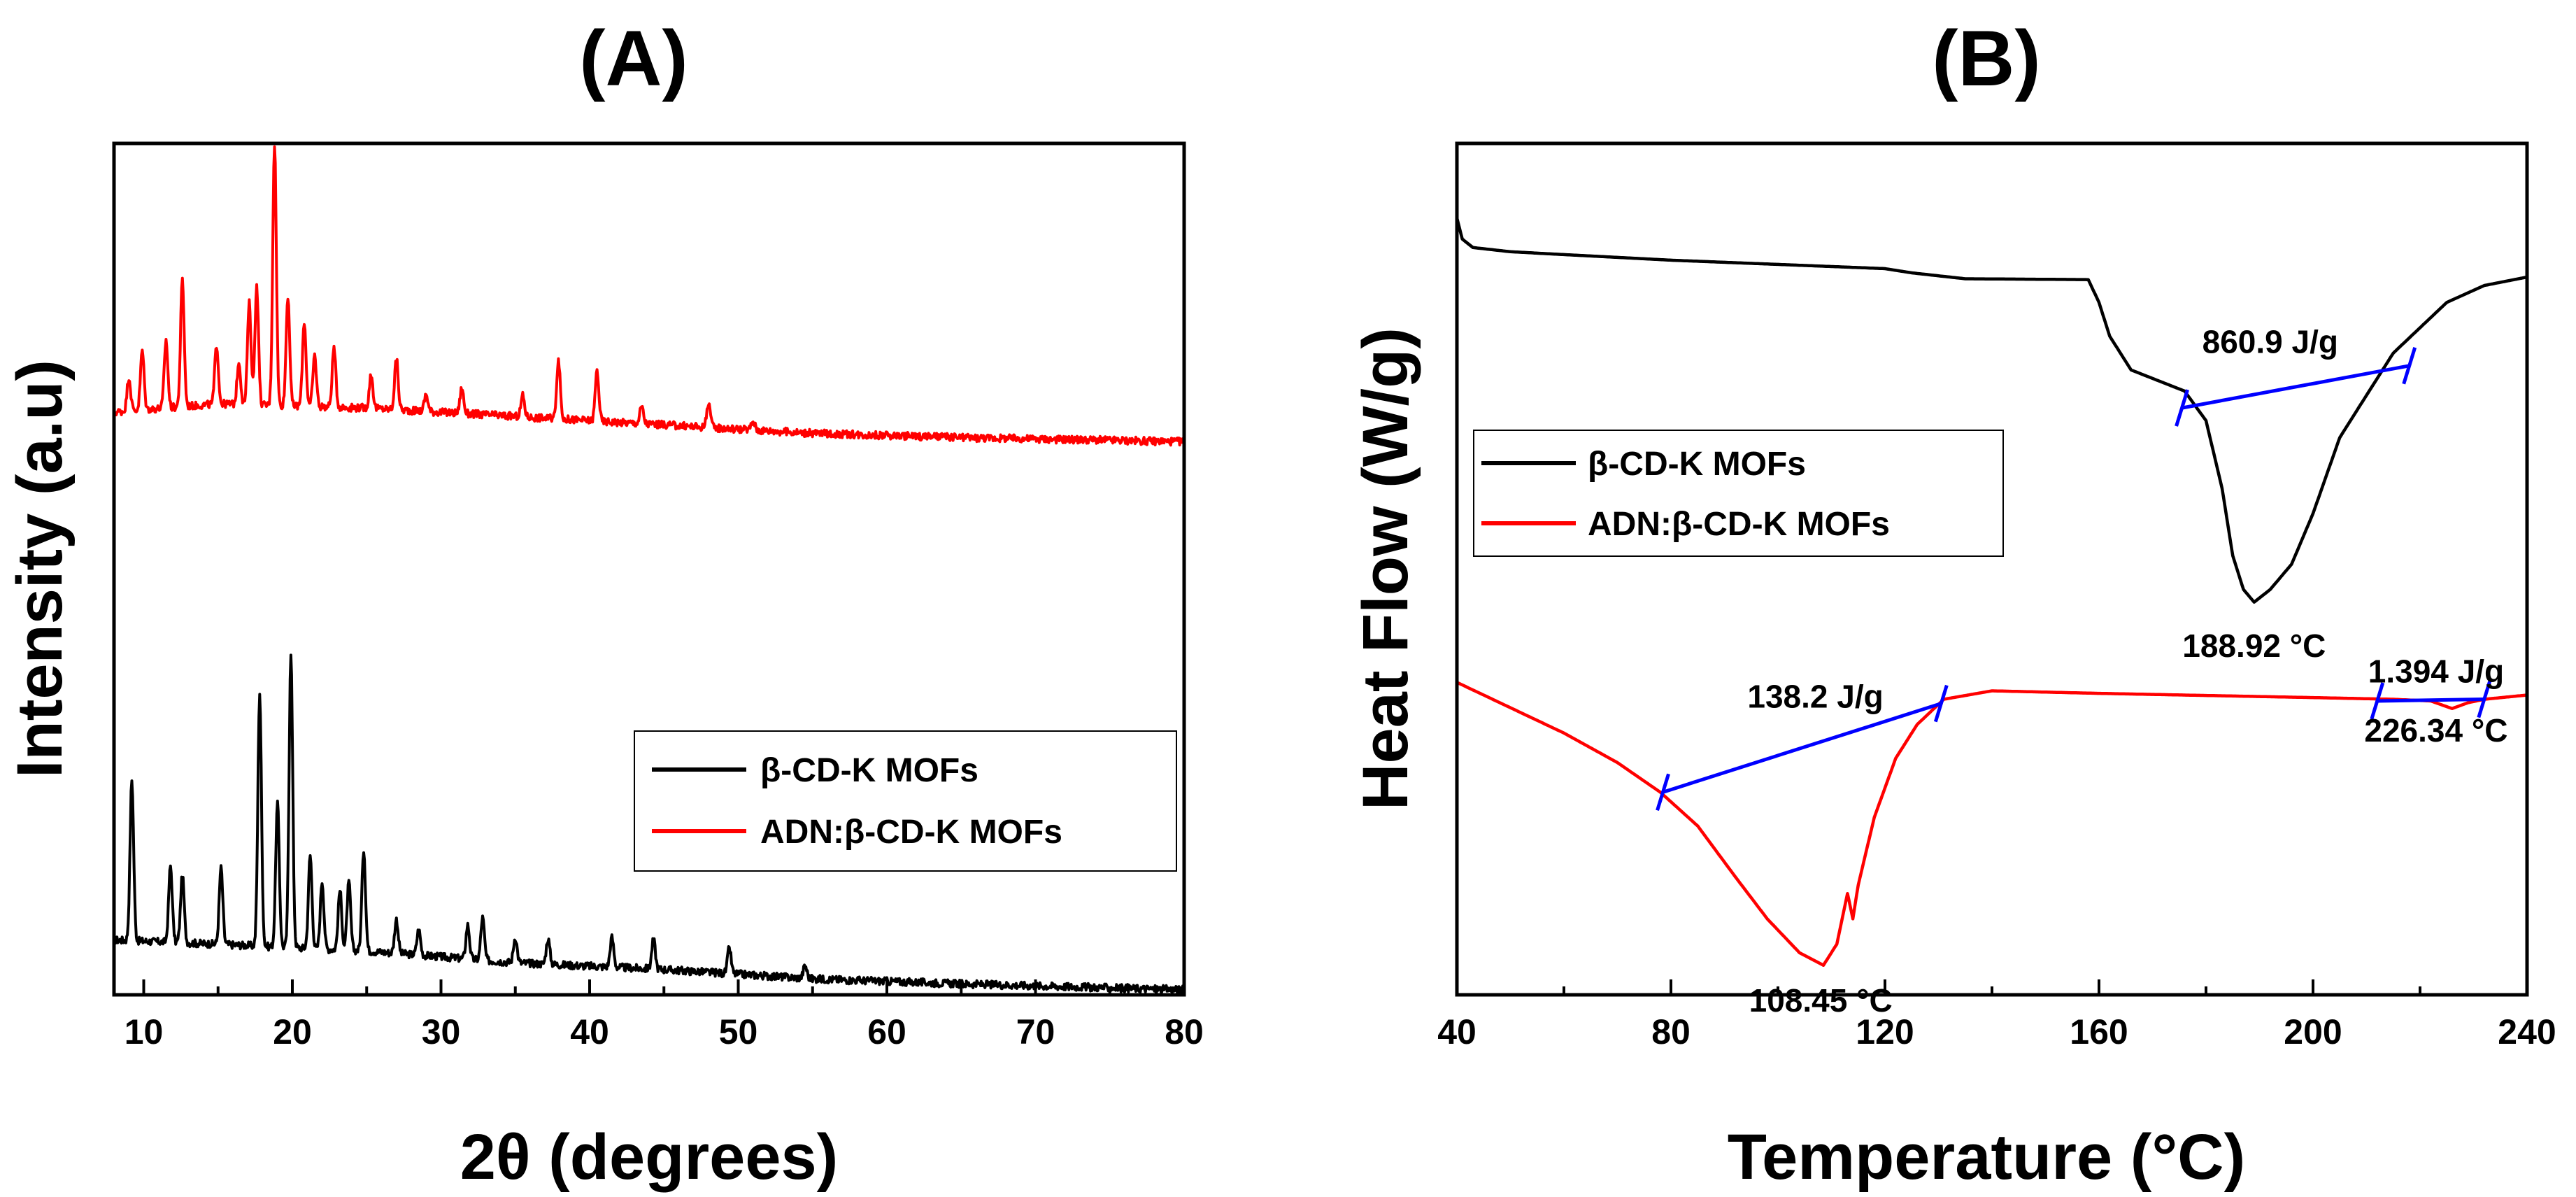  What do you see at coordinates (441, 1031) in the screenshot?
I see `panel-a-xtick-label: 30` at bounding box center [441, 1031].